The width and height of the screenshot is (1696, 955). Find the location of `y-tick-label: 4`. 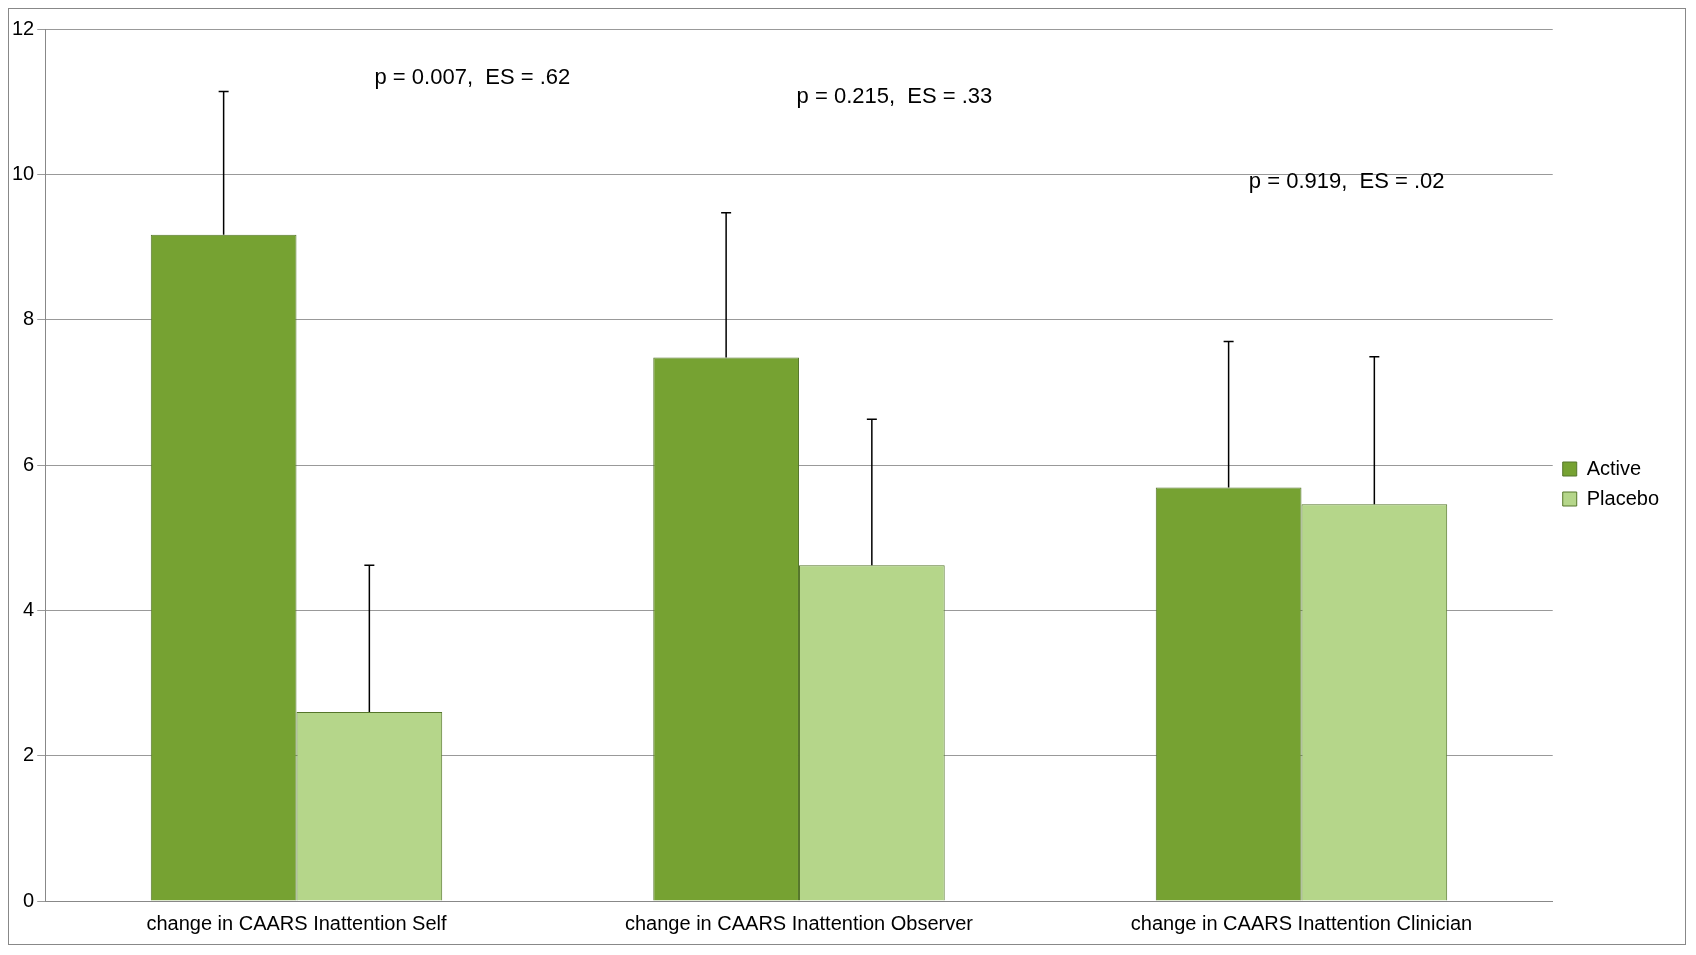

y-tick-label: 4 is located at coordinates (29, 608).